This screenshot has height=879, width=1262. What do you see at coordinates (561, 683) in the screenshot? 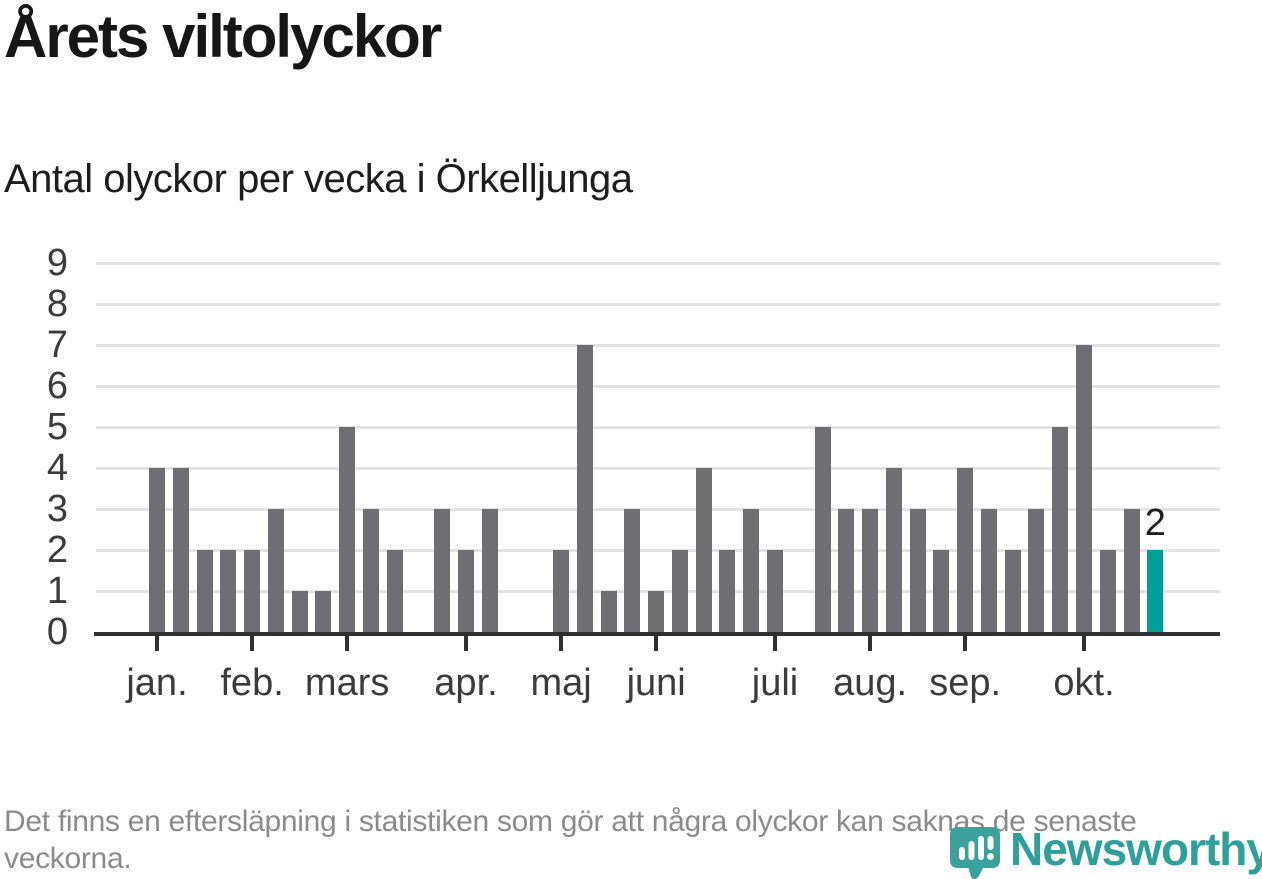
I see `month-label: maj` at bounding box center [561, 683].